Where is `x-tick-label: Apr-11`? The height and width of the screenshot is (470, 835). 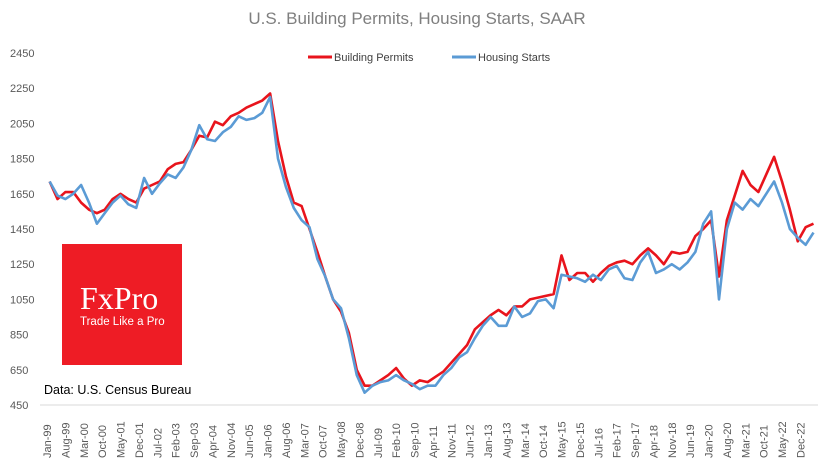
x-tick-label: Apr-11 is located at coordinates (434, 442).